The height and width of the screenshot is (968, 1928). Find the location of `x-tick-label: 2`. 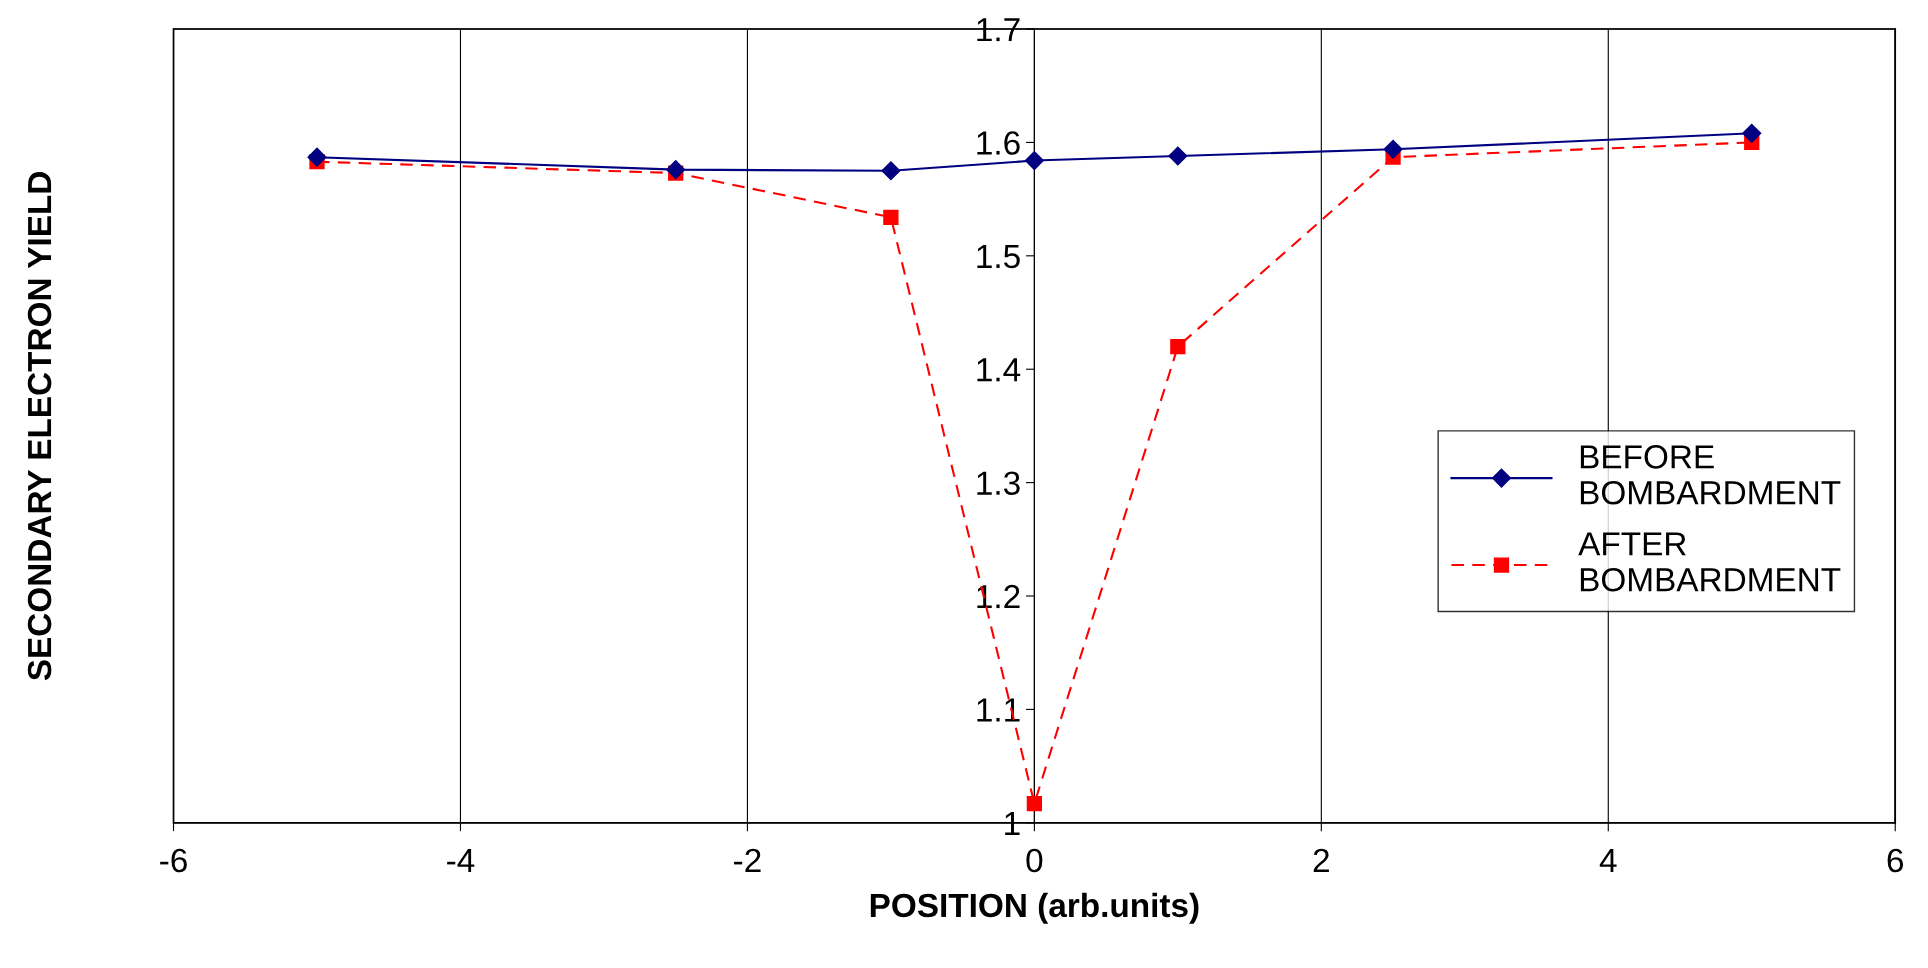

x-tick-label: 2 is located at coordinates (1321, 860).